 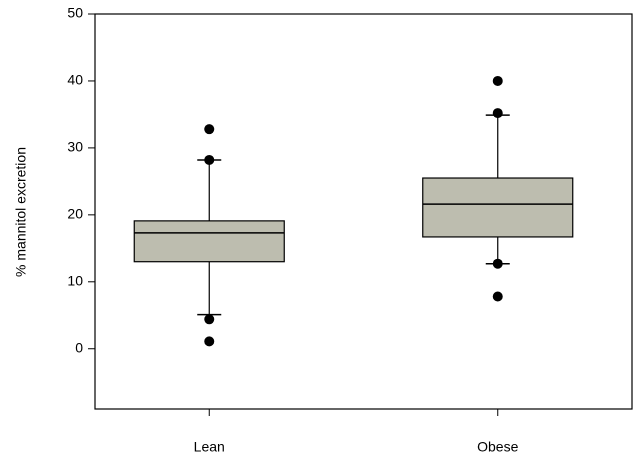 What do you see at coordinates (209, 447) in the screenshot?
I see `x-tick-label: Lean` at bounding box center [209, 447].